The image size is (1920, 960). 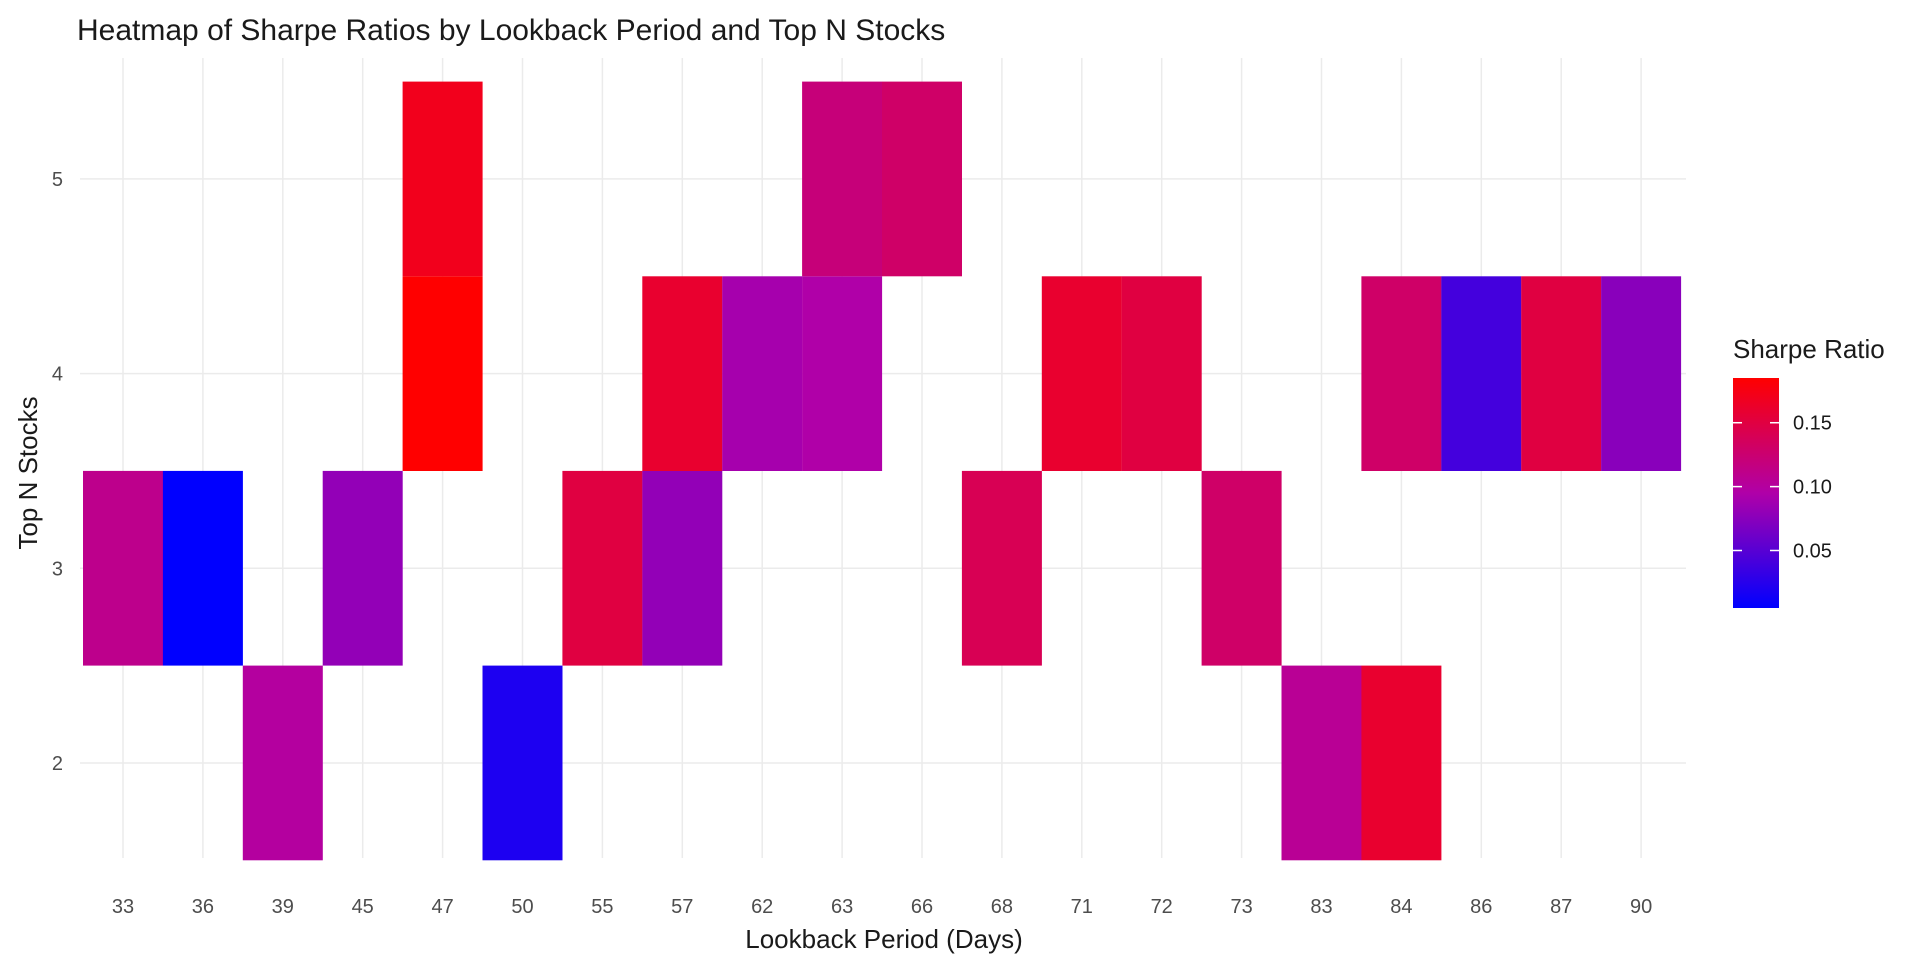 What do you see at coordinates (1162, 907) in the screenshot?
I see `x-tick-label: 72` at bounding box center [1162, 907].